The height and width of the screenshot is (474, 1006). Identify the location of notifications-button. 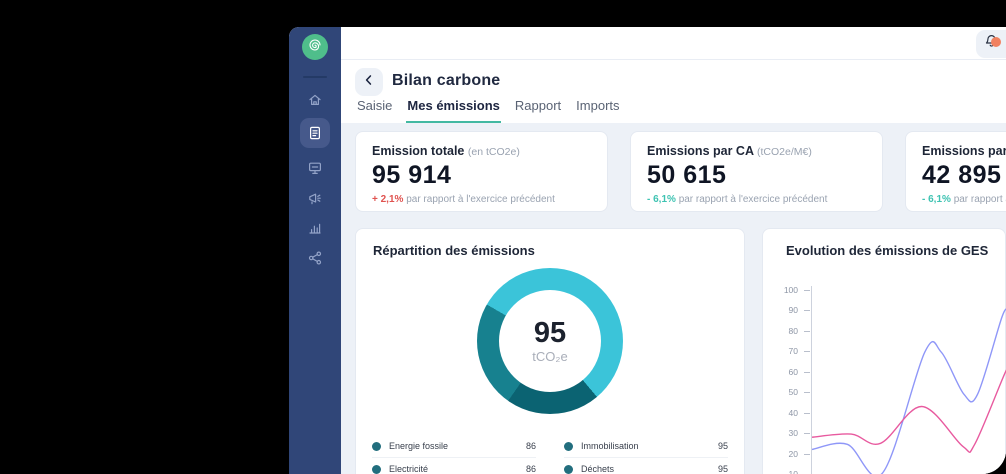
(991, 44).